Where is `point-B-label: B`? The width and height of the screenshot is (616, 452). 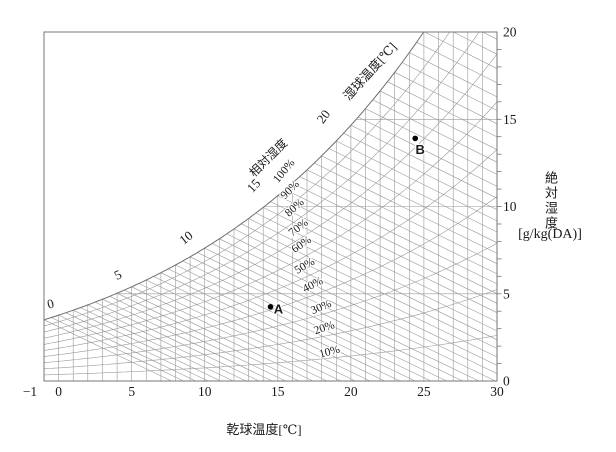 point-B-label: B is located at coordinates (420, 149).